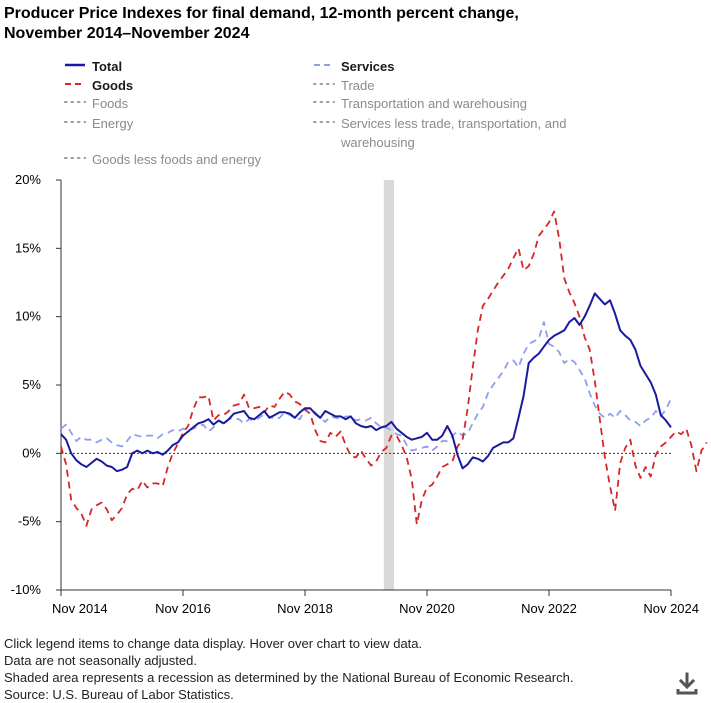  What do you see at coordinates (549, 608) in the screenshot?
I see `x-tick-label: Nov 2022` at bounding box center [549, 608].